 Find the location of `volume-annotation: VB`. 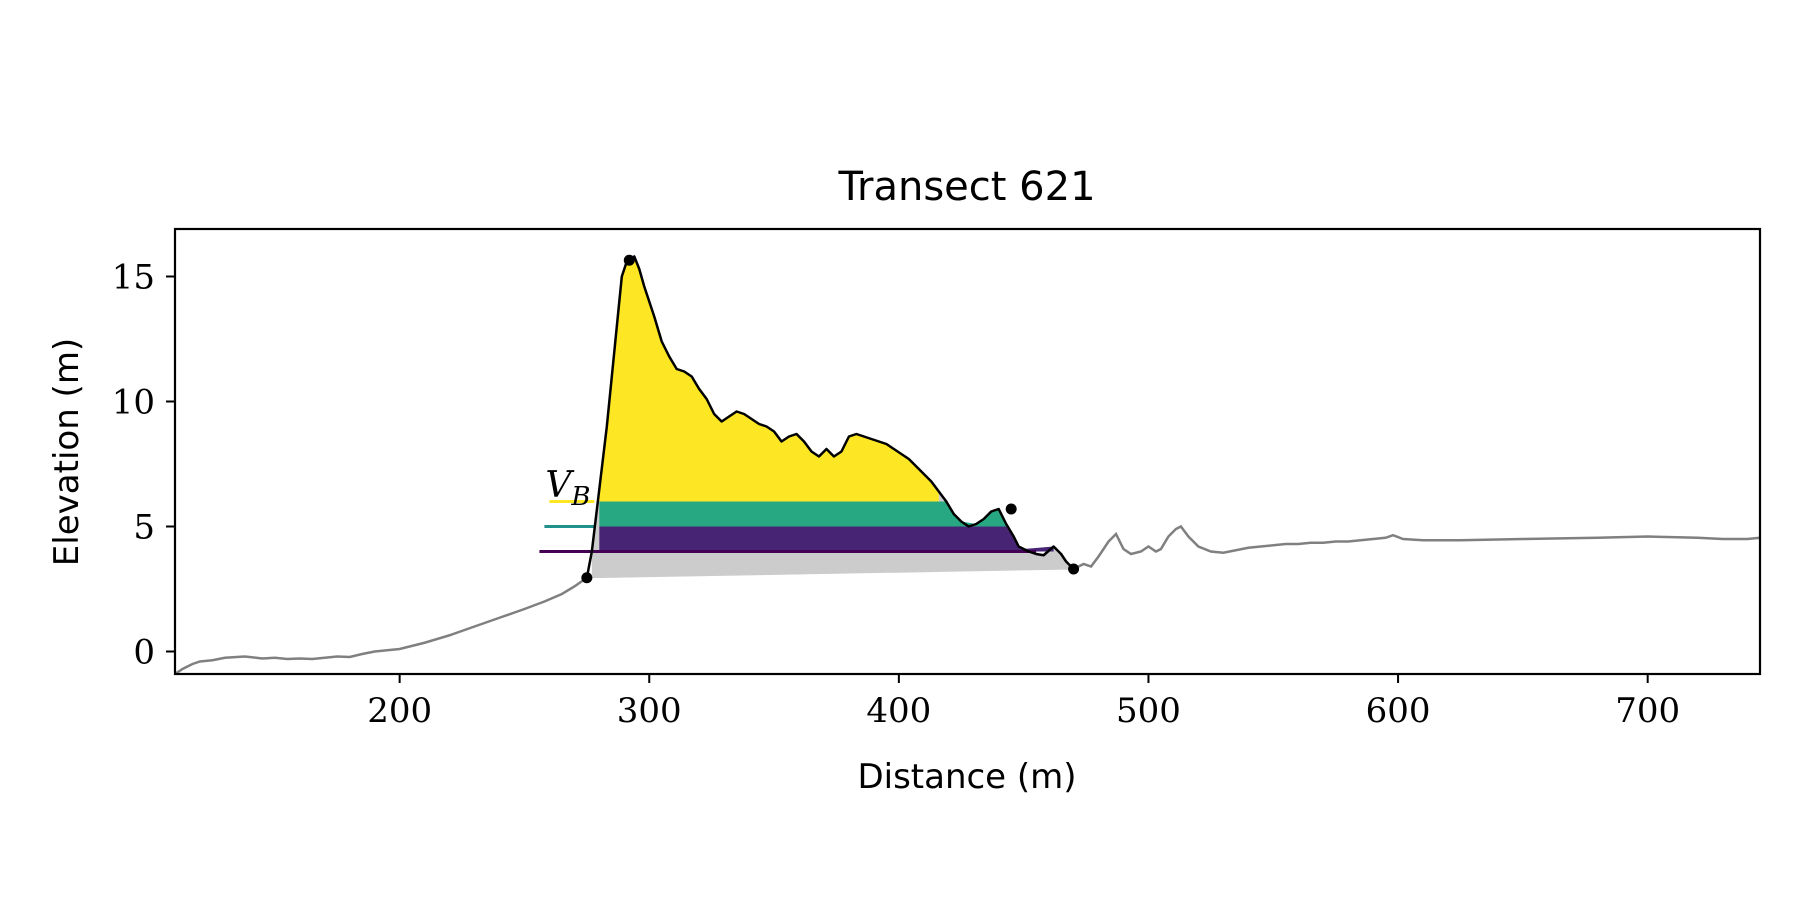

volume-annotation: VB is located at coordinates (567, 488).